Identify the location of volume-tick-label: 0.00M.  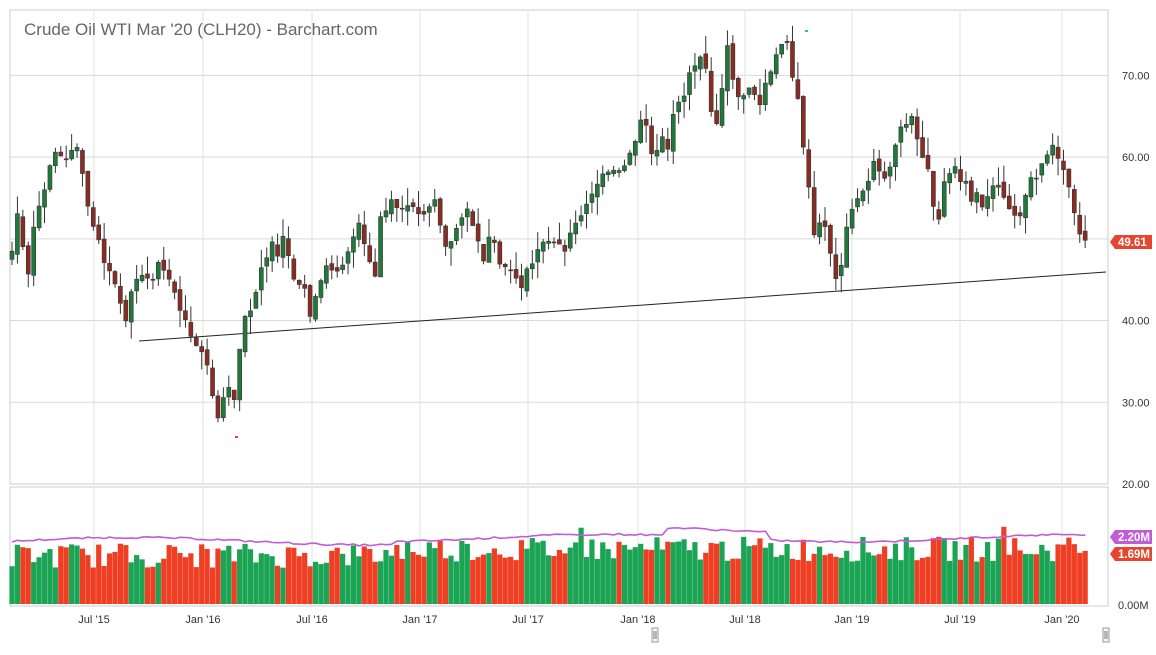
(1133, 606).